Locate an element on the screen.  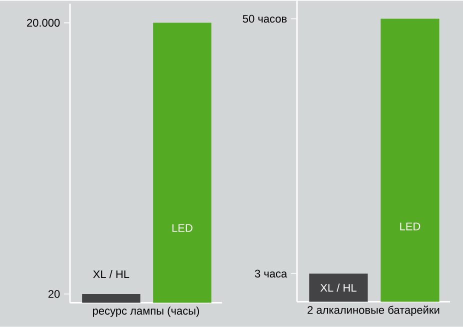
y-tick-label: 20.000 is located at coordinates (43, 23).